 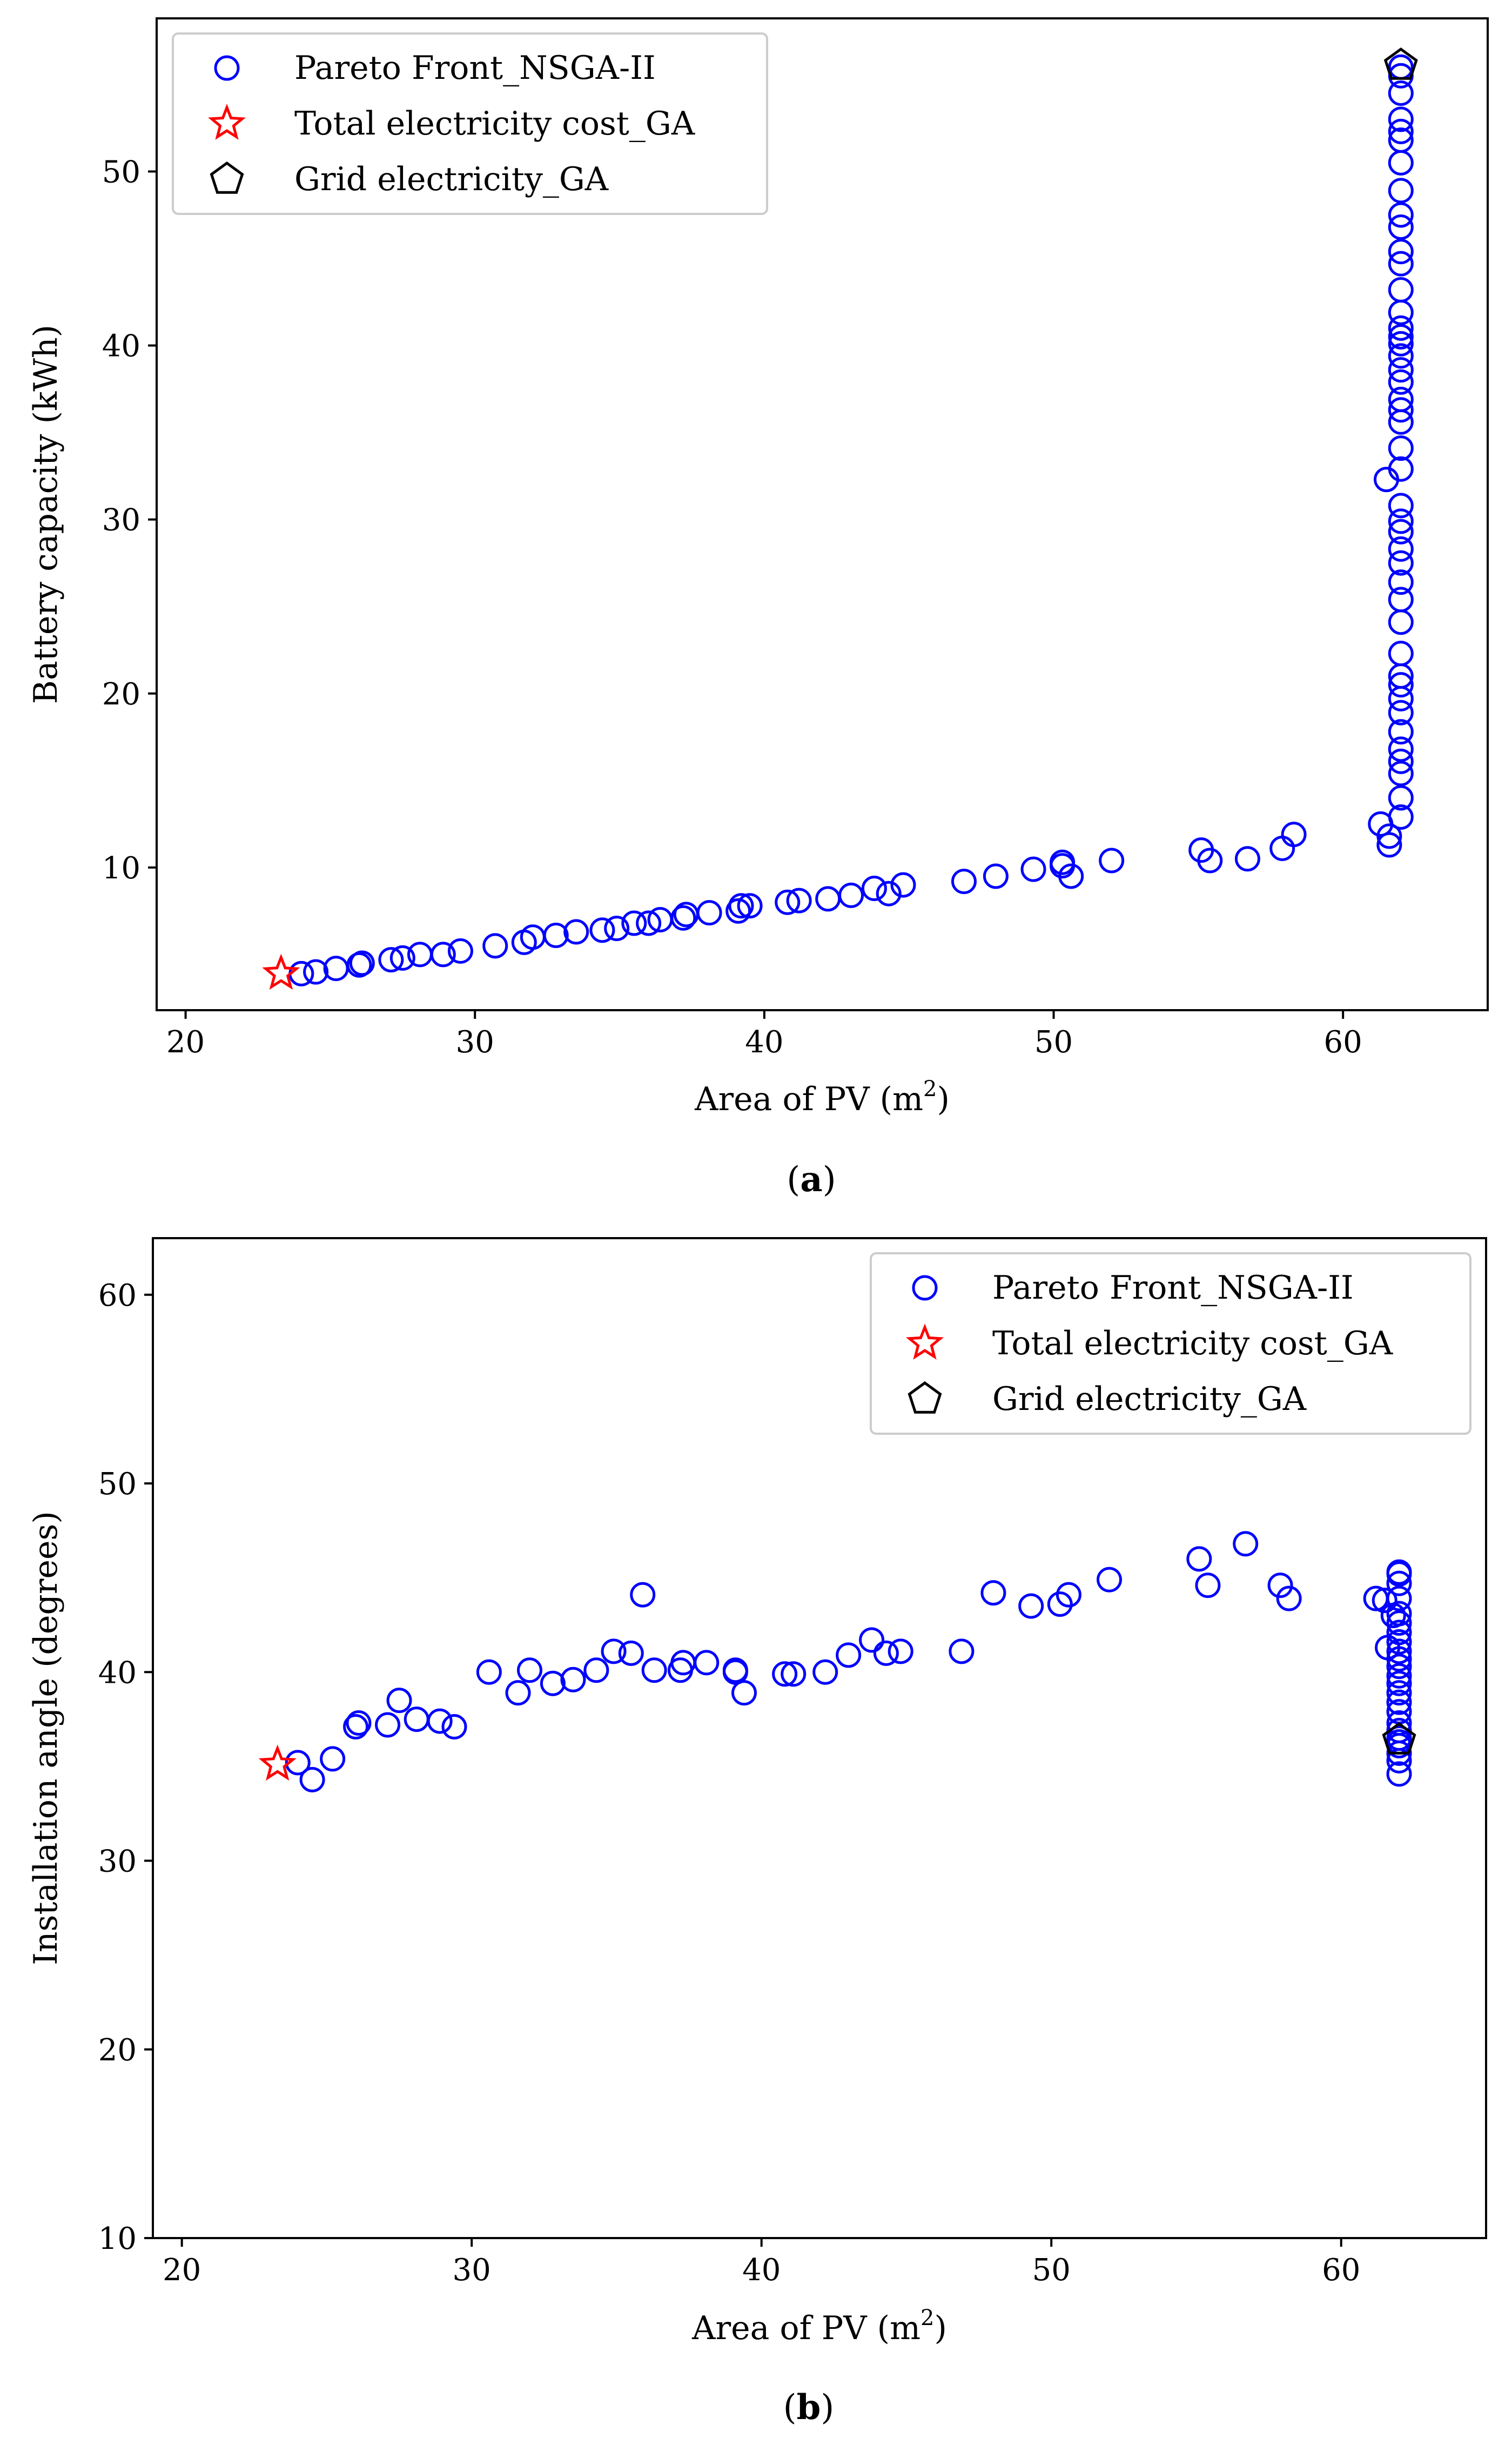 I want to click on legend-marker-pentagon, so click(x=925, y=1397).